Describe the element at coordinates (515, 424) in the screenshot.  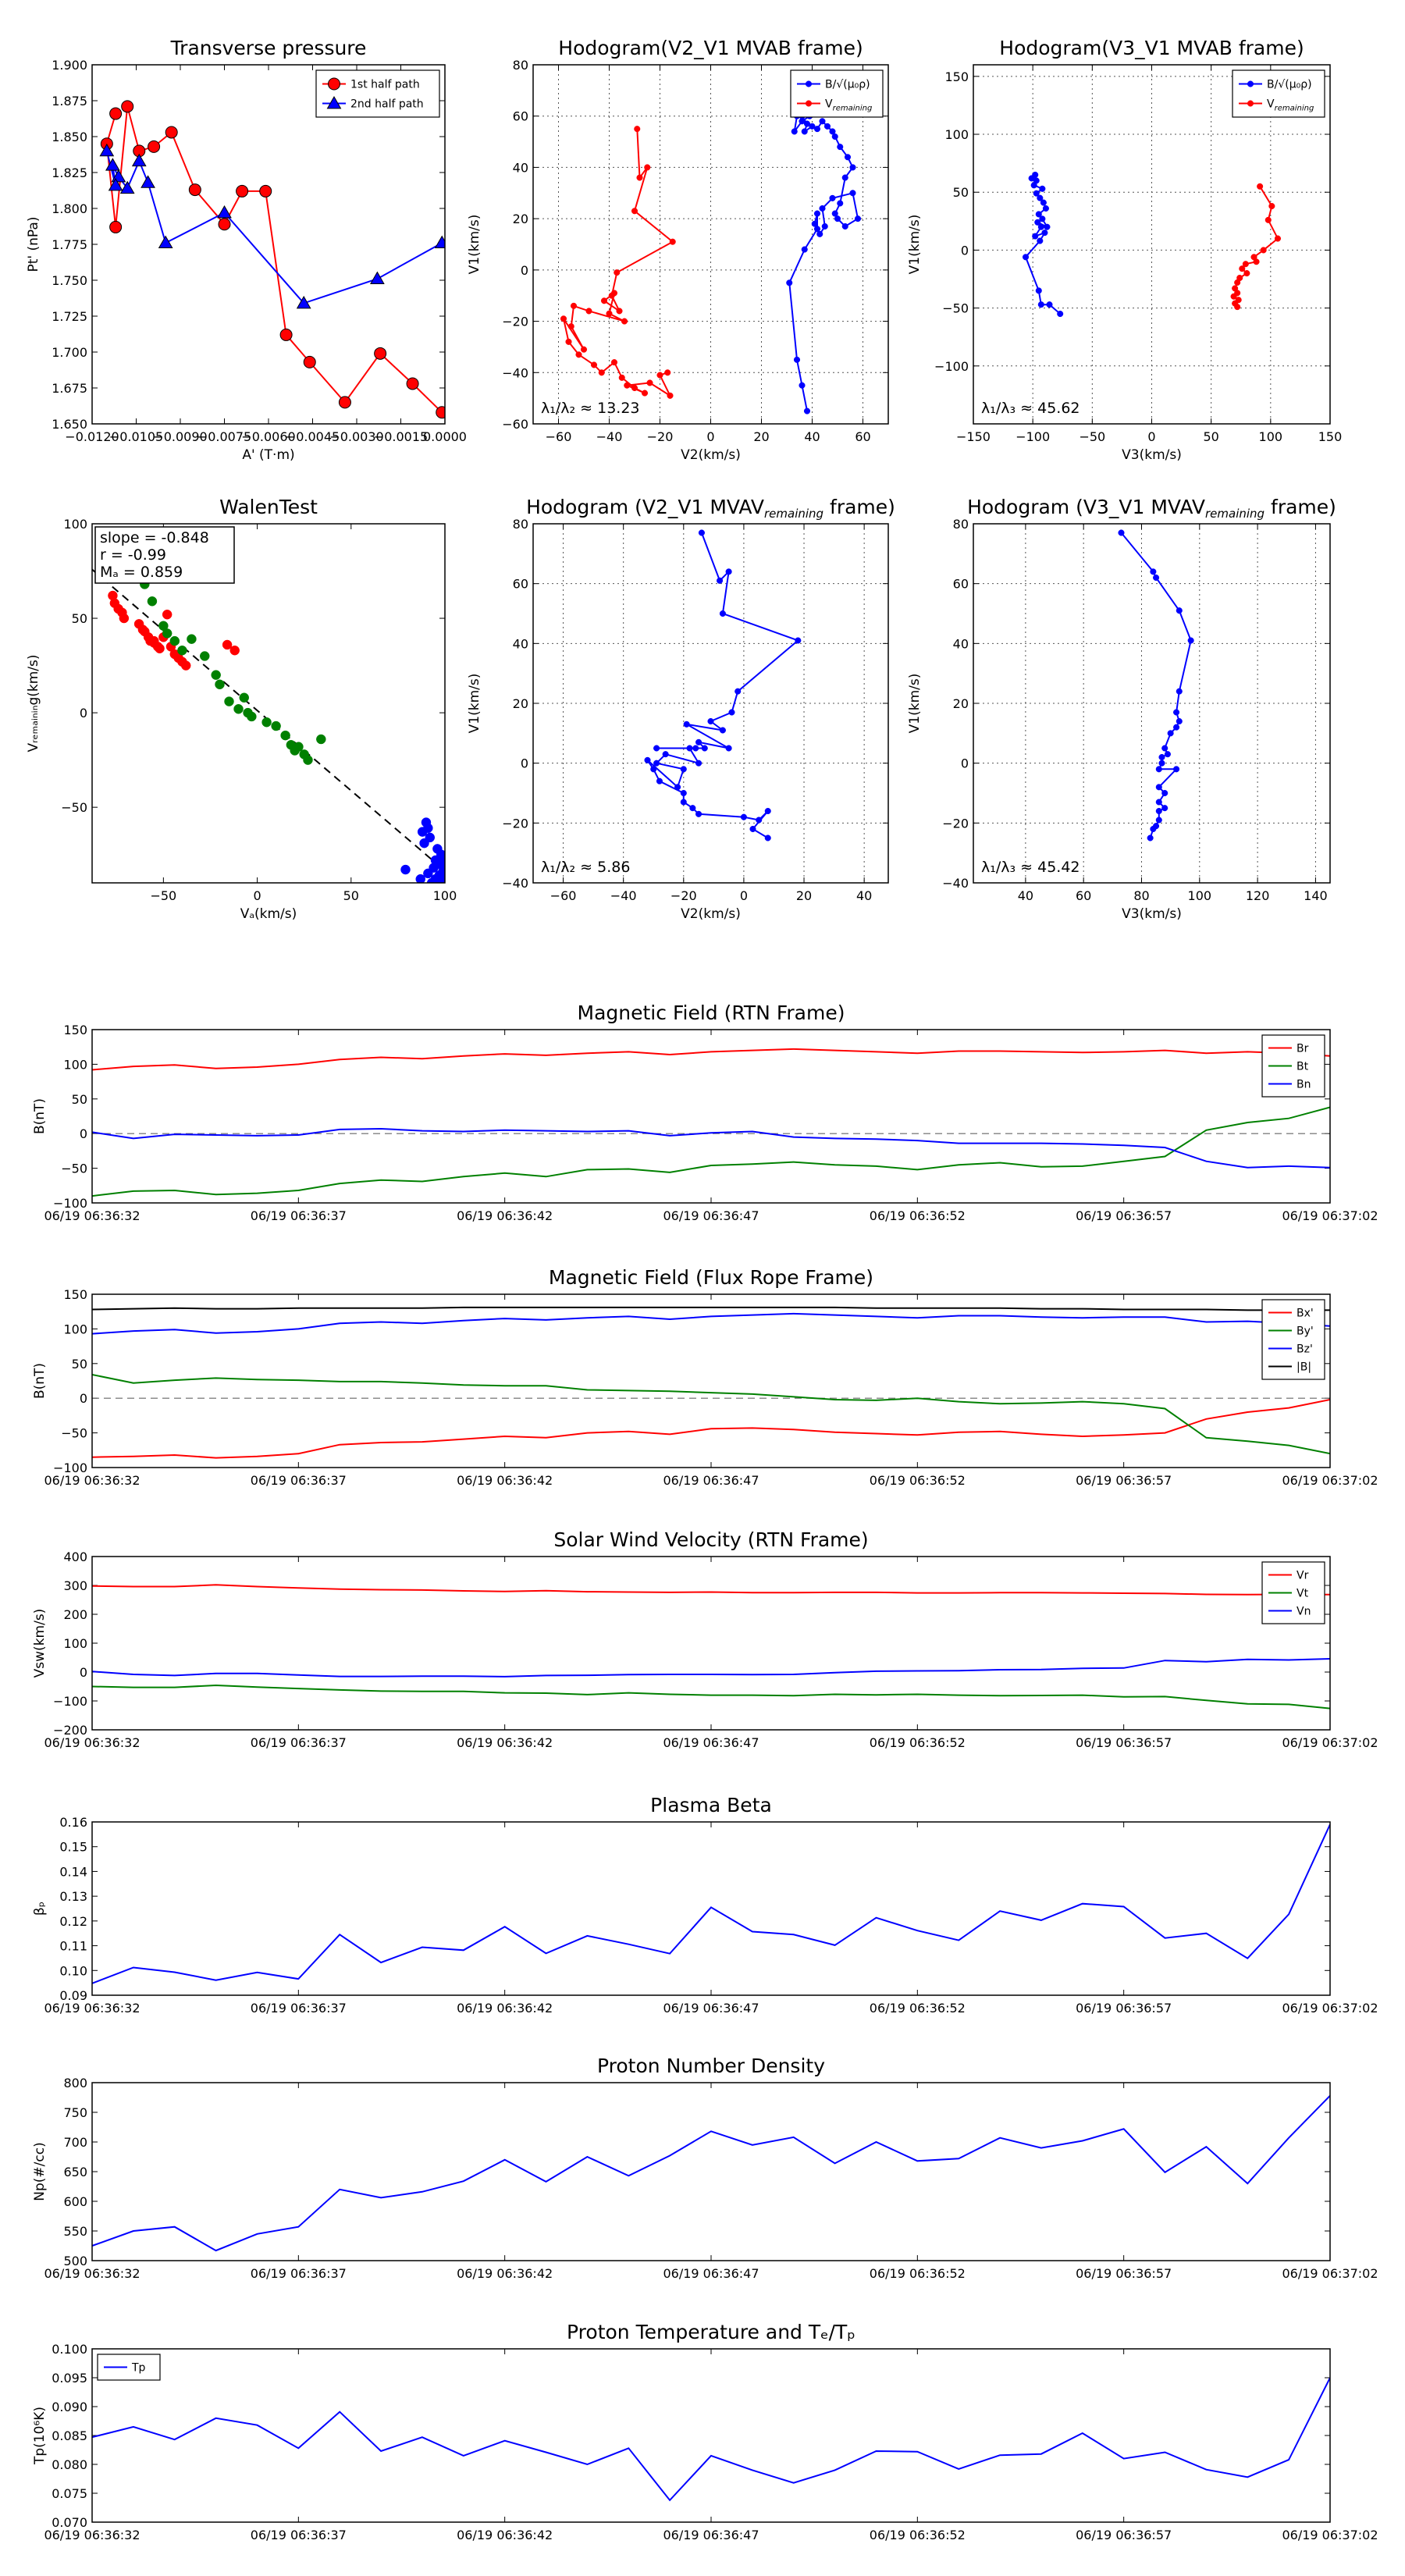
I see `y-tick-label: −60` at that location.